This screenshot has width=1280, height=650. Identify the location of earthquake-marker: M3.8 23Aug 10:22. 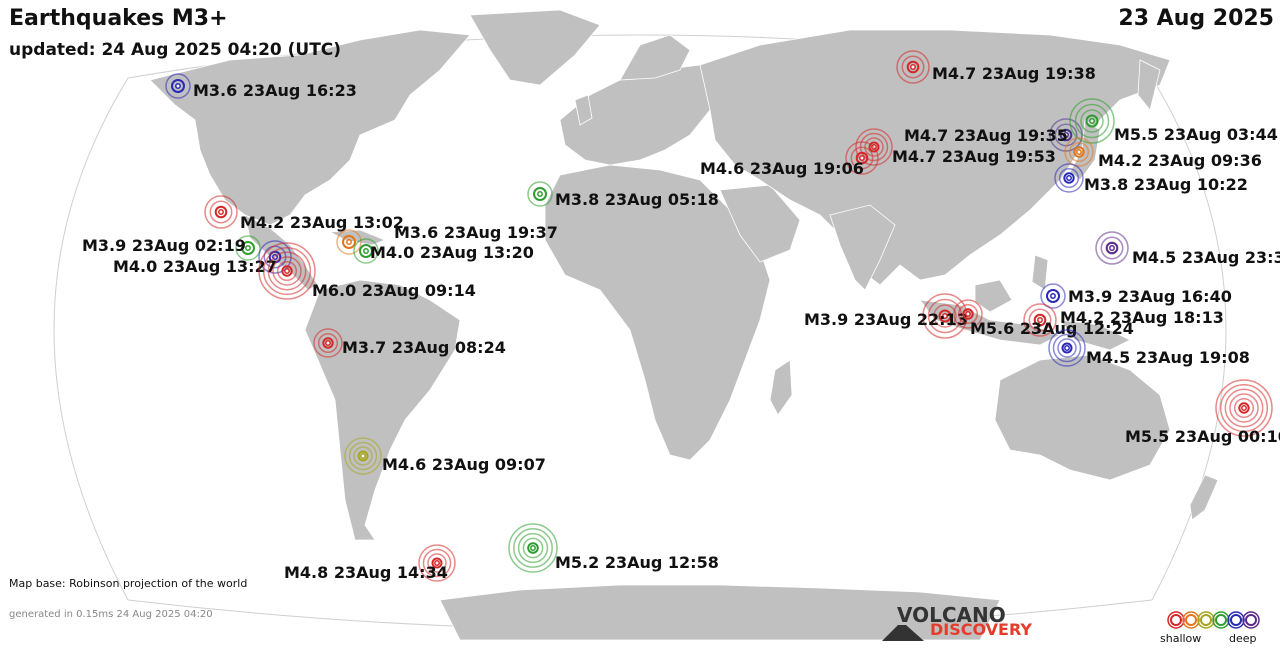
(1151, 178).